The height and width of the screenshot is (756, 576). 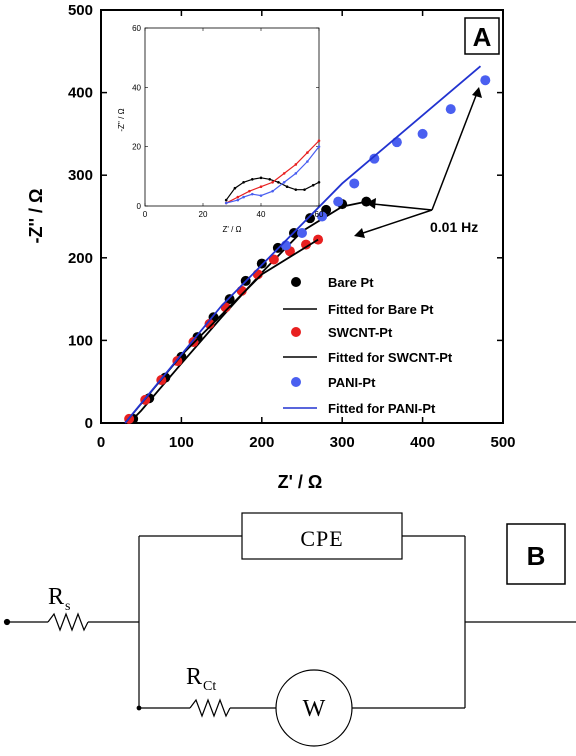 I want to click on panel-b-label: B, so click(x=536, y=556).